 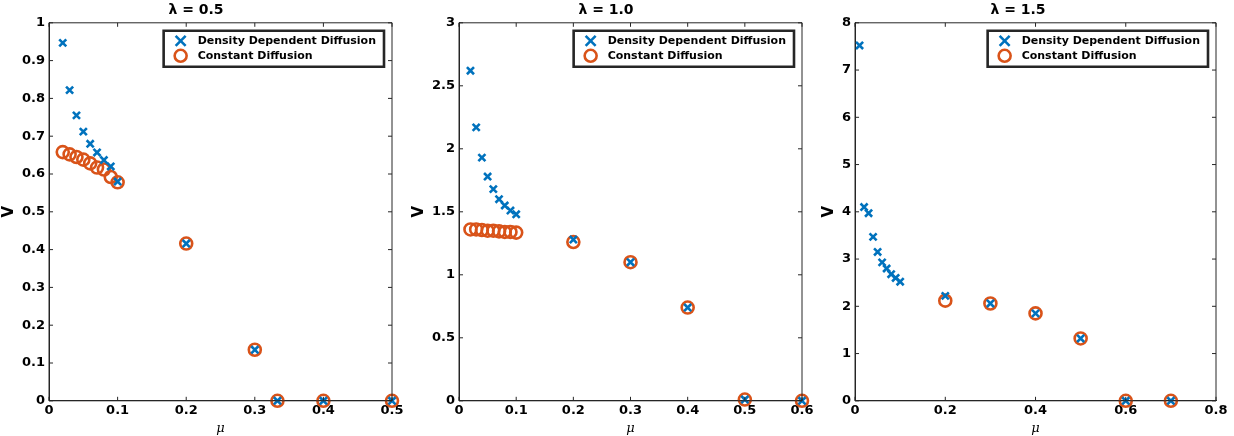 I want to click on y-tick-label: 0.2, so click(x=34, y=324).